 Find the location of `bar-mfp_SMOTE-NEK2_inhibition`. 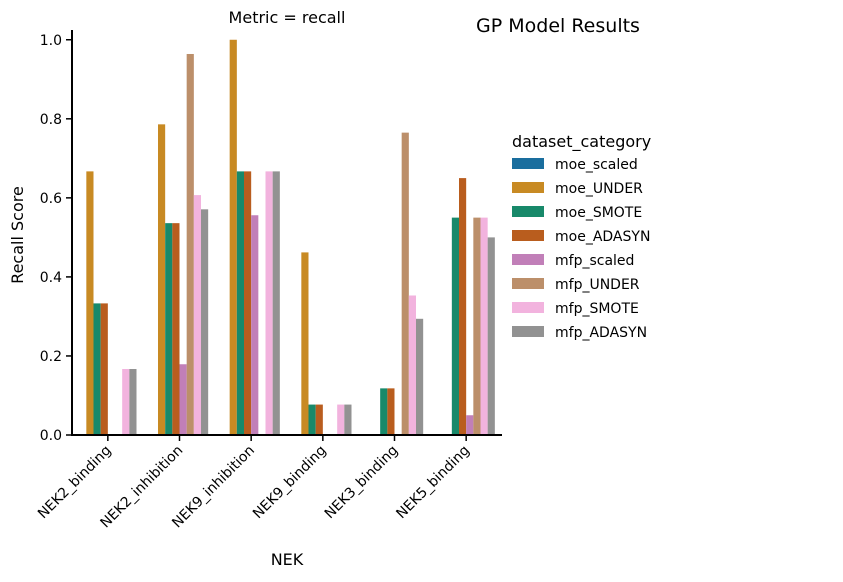

bar-mfp_SMOTE-NEK2_inhibition is located at coordinates (197, 315).